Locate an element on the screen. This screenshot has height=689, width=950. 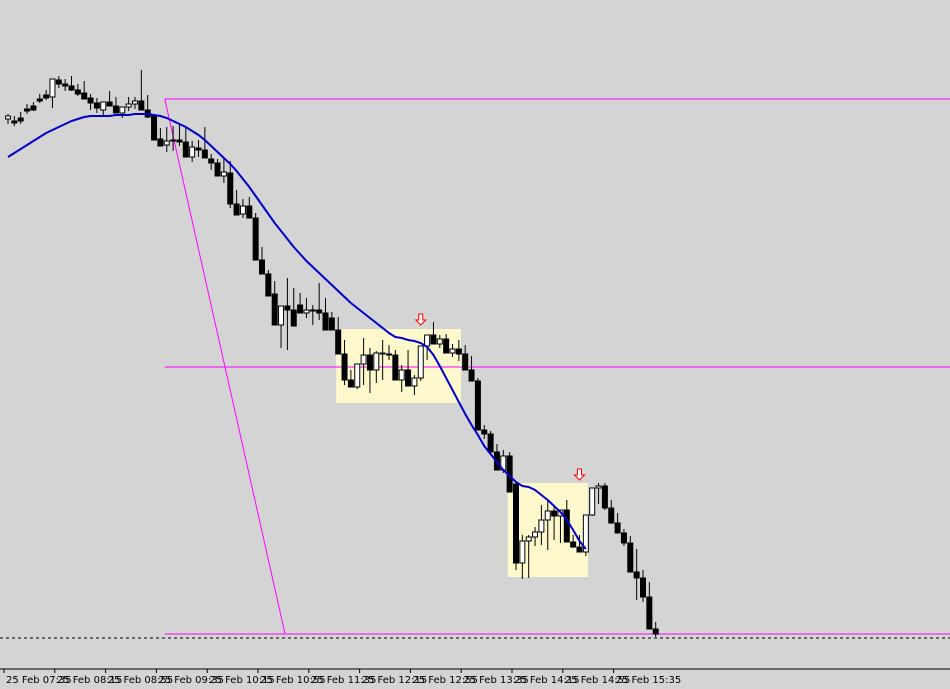
x-tick-label: 25 Feb 10:55 is located at coordinates (293, 680).